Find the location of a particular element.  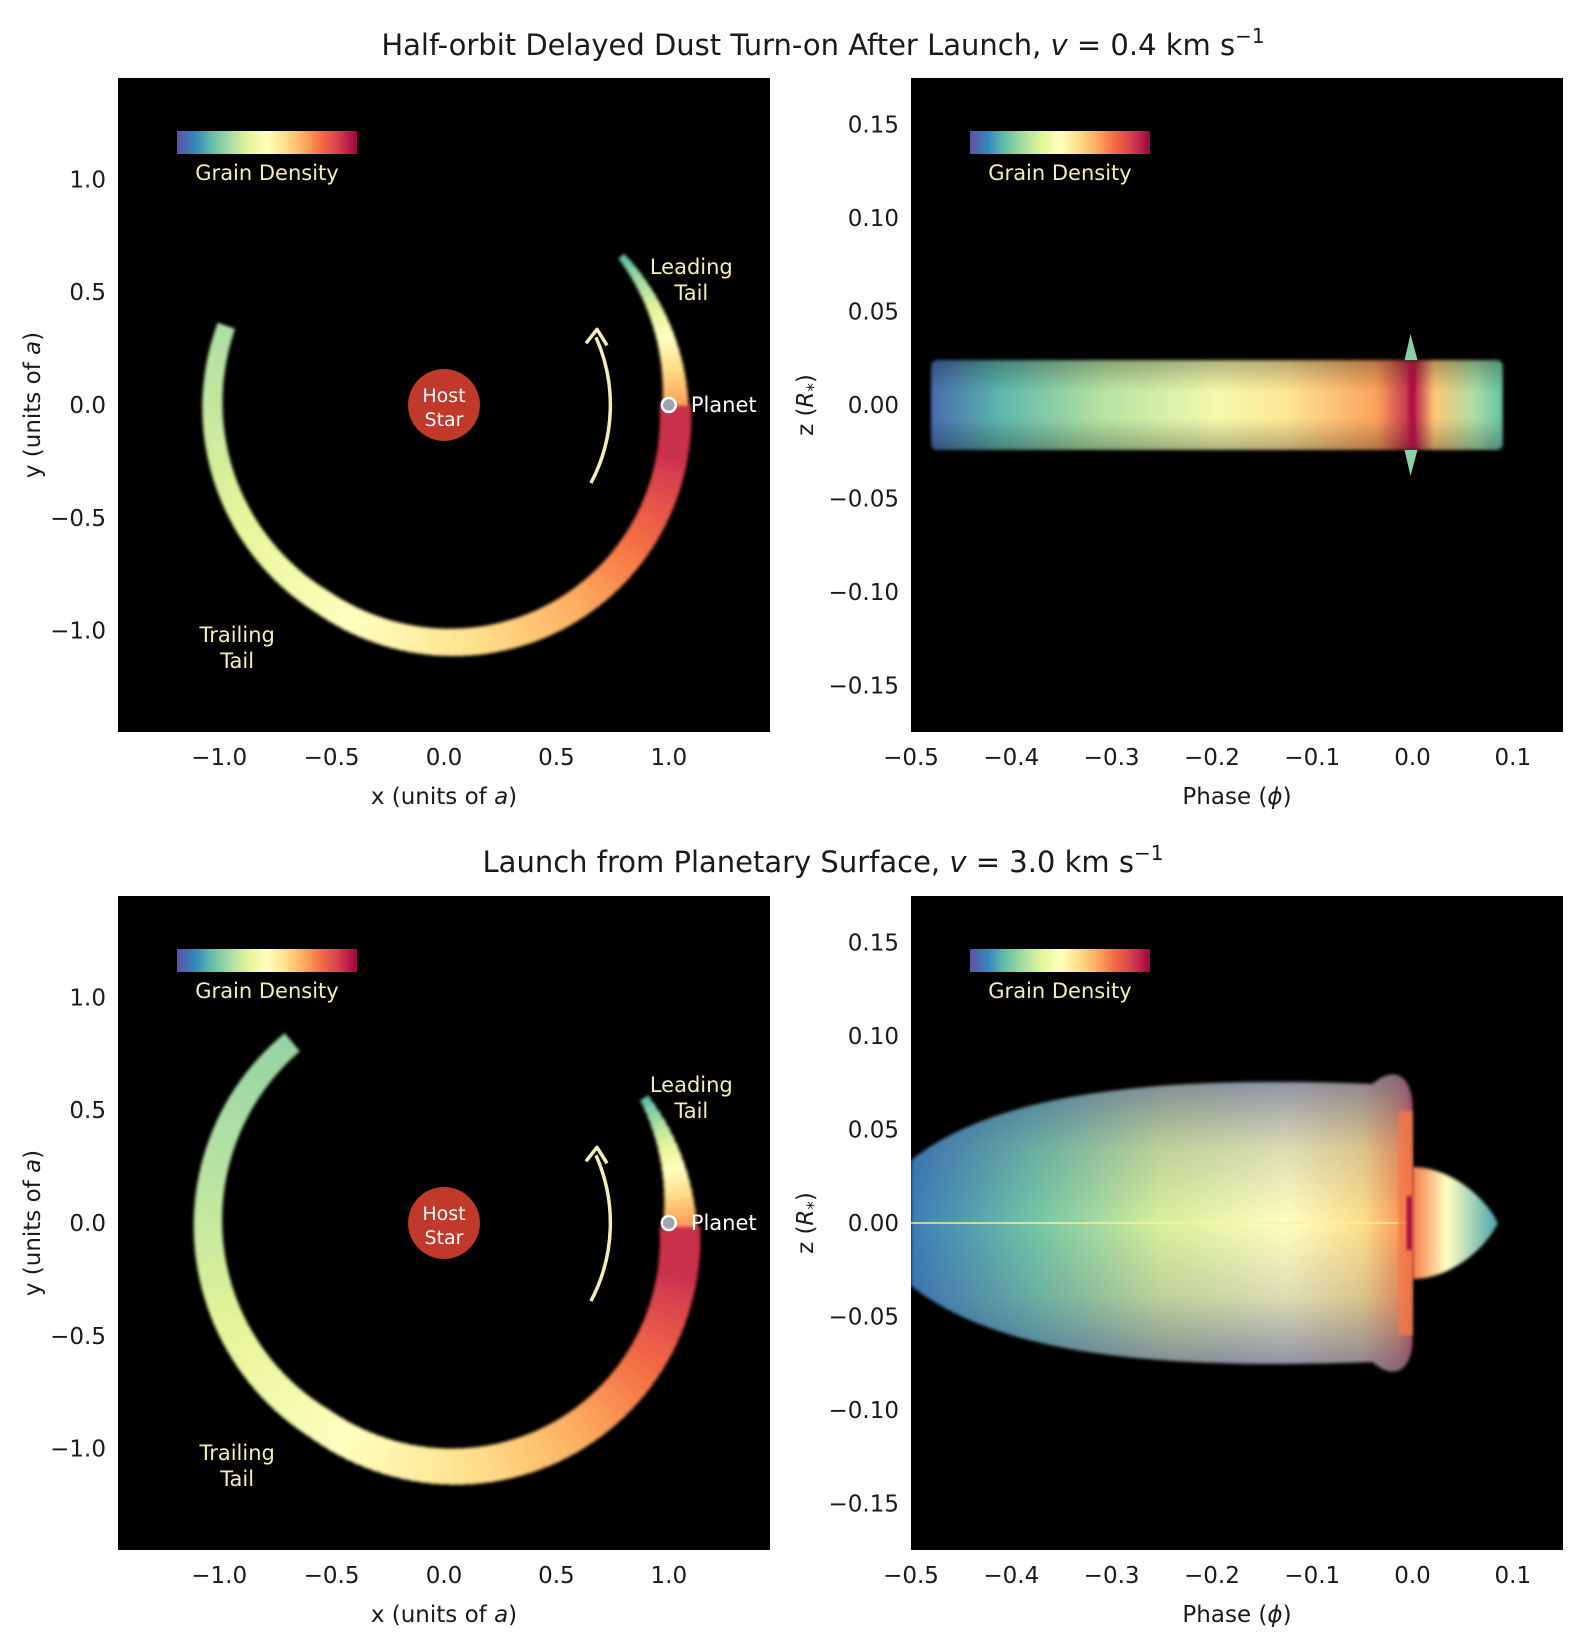

y-tick-label: −0.15 is located at coordinates (864, 686).